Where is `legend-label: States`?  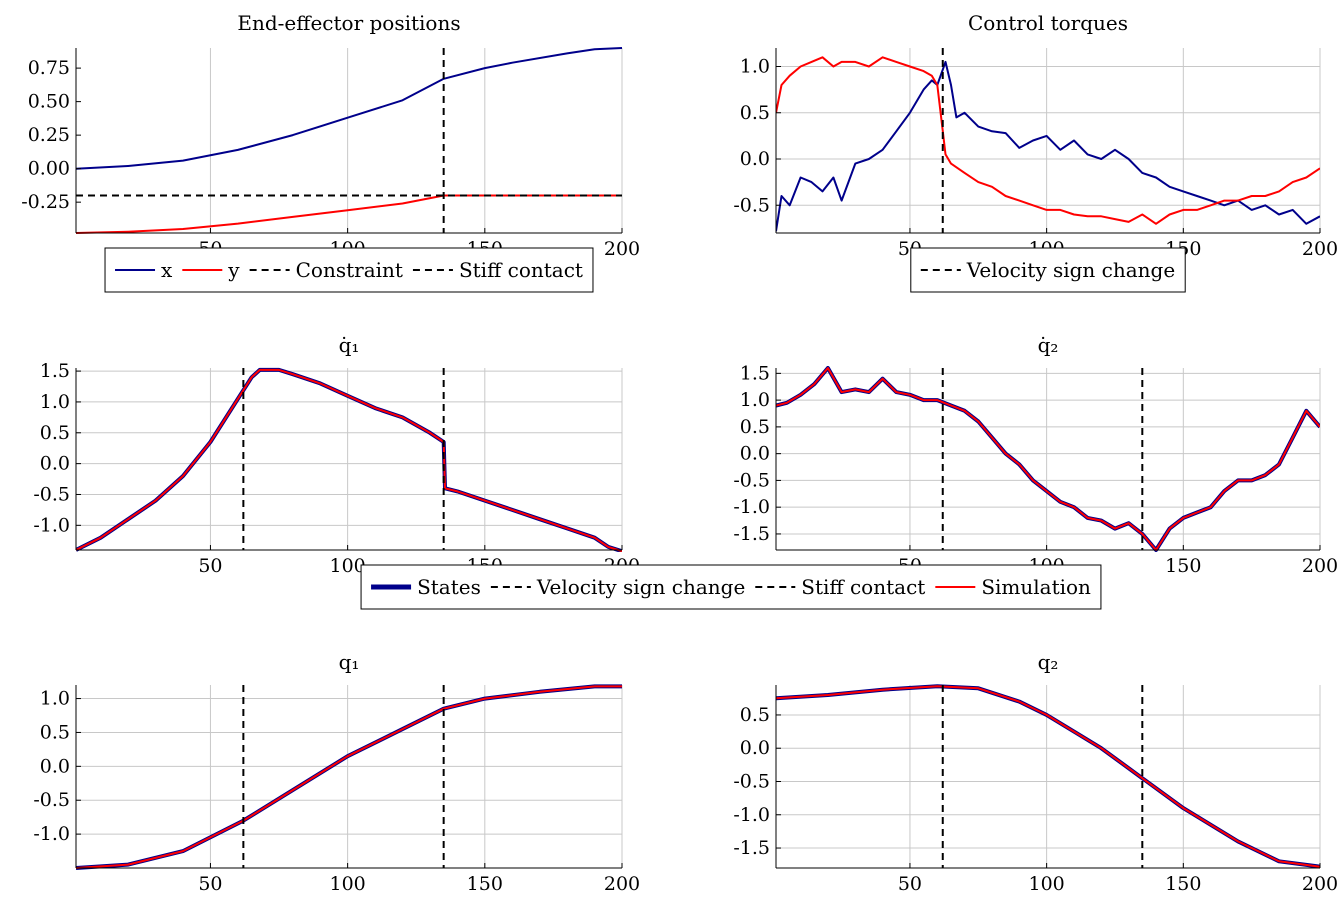 legend-label: States is located at coordinates (449, 587).